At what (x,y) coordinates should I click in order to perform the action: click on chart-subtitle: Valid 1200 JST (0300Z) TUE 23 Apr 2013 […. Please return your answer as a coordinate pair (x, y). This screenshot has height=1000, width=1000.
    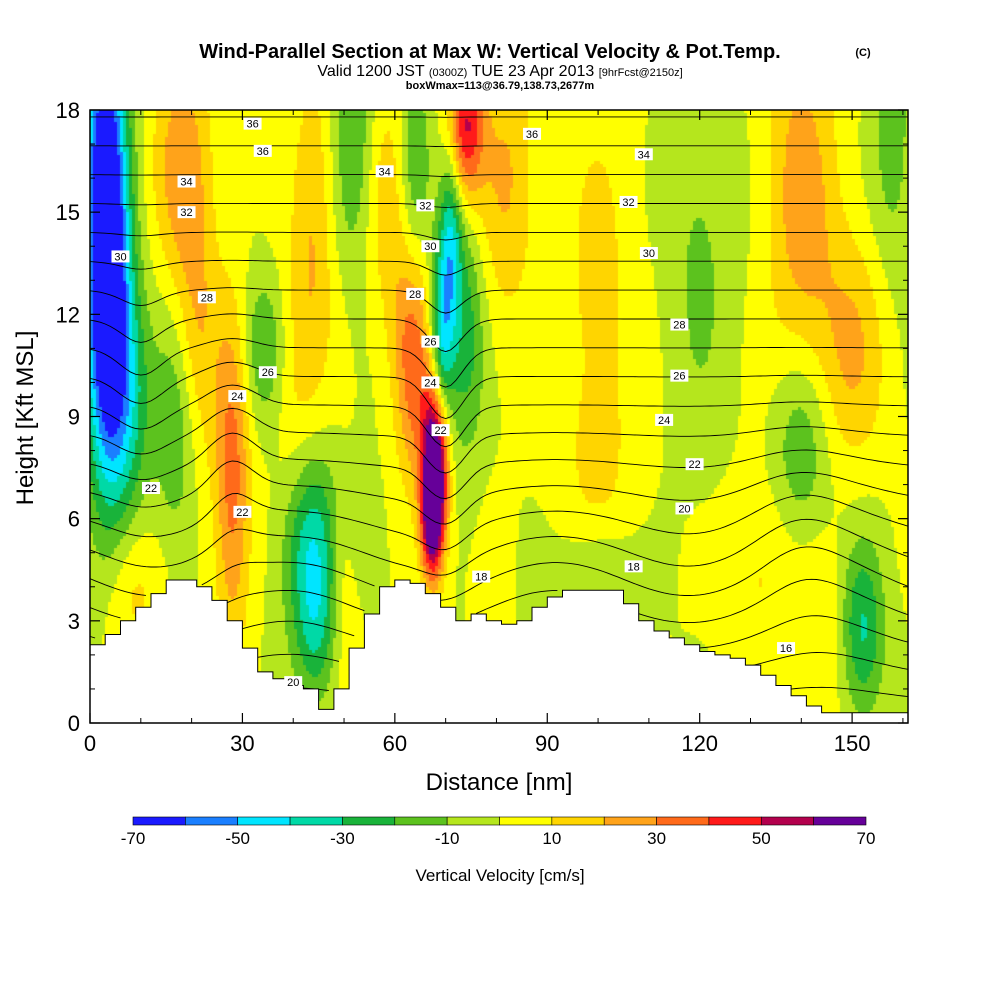
    Looking at the image, I should click on (499, 71).